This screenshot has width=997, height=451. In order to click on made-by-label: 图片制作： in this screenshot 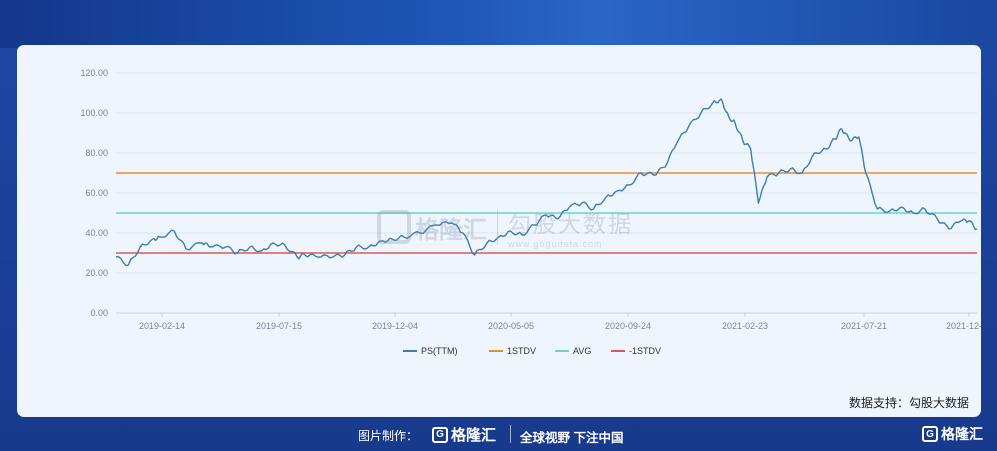, I will do `click(388, 436)`.